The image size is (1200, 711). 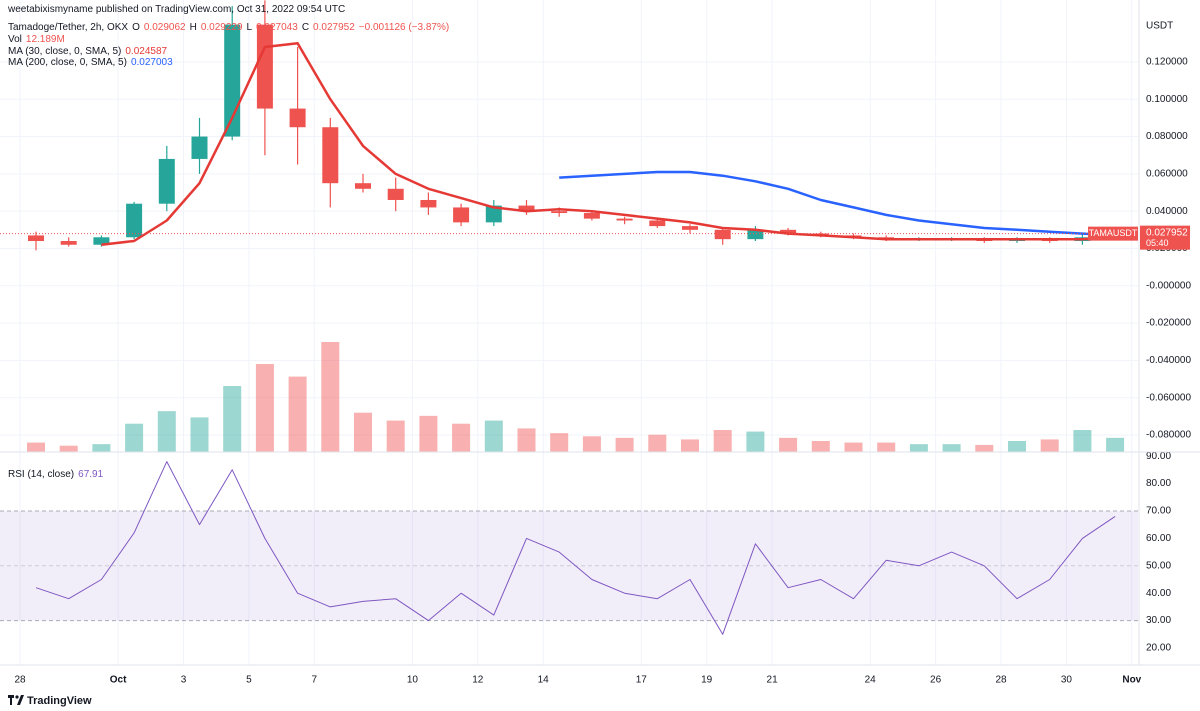 I want to click on volume-name: Vol, so click(x=15, y=39).